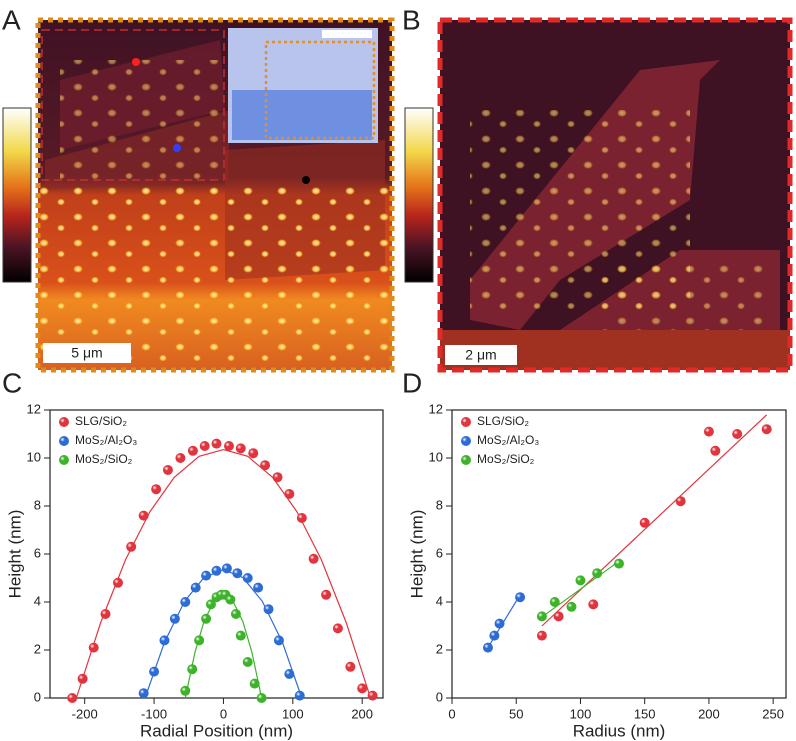 The height and width of the screenshot is (741, 796). What do you see at coordinates (419, 195) in the screenshot?
I see `colorbar` at bounding box center [419, 195].